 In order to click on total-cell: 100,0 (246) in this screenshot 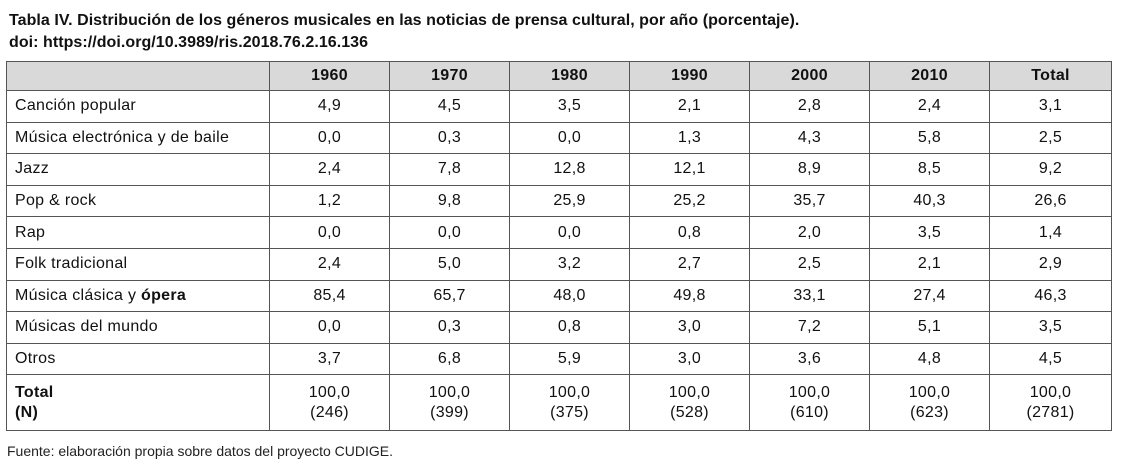, I will do `click(329, 403)`.